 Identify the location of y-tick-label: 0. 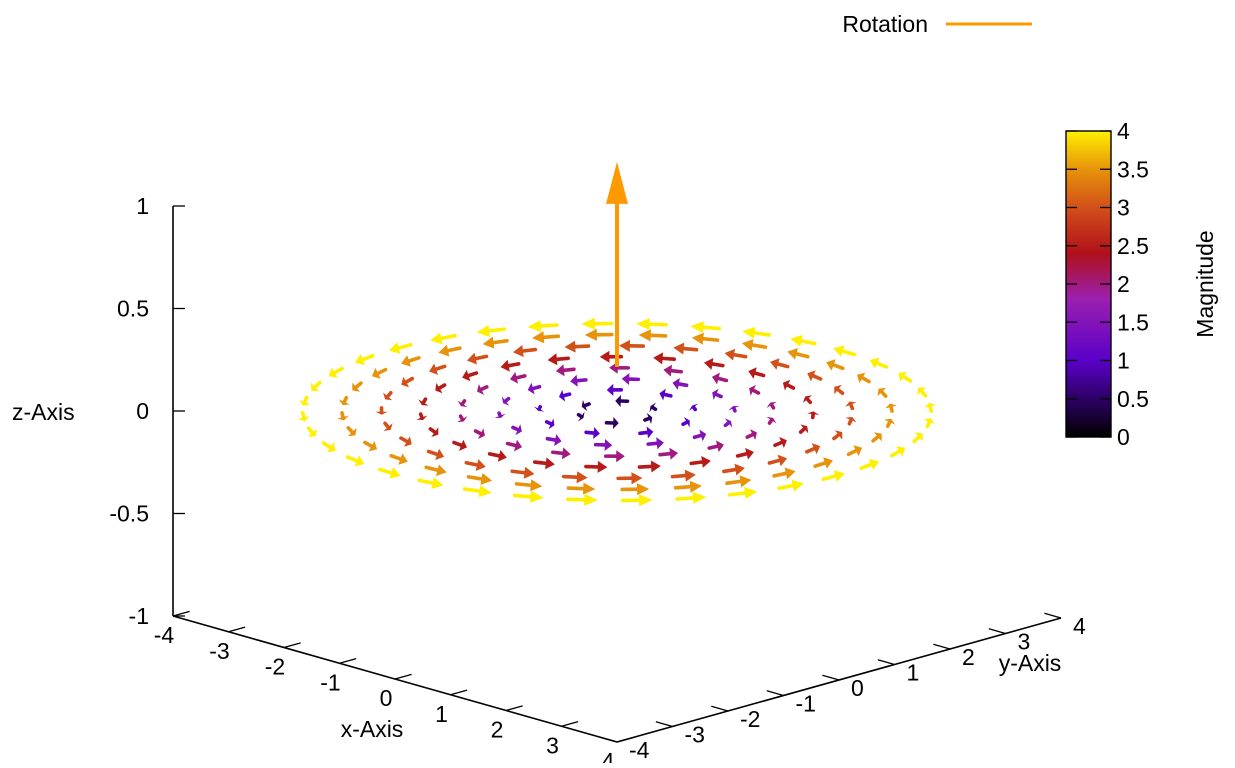
(857, 688).